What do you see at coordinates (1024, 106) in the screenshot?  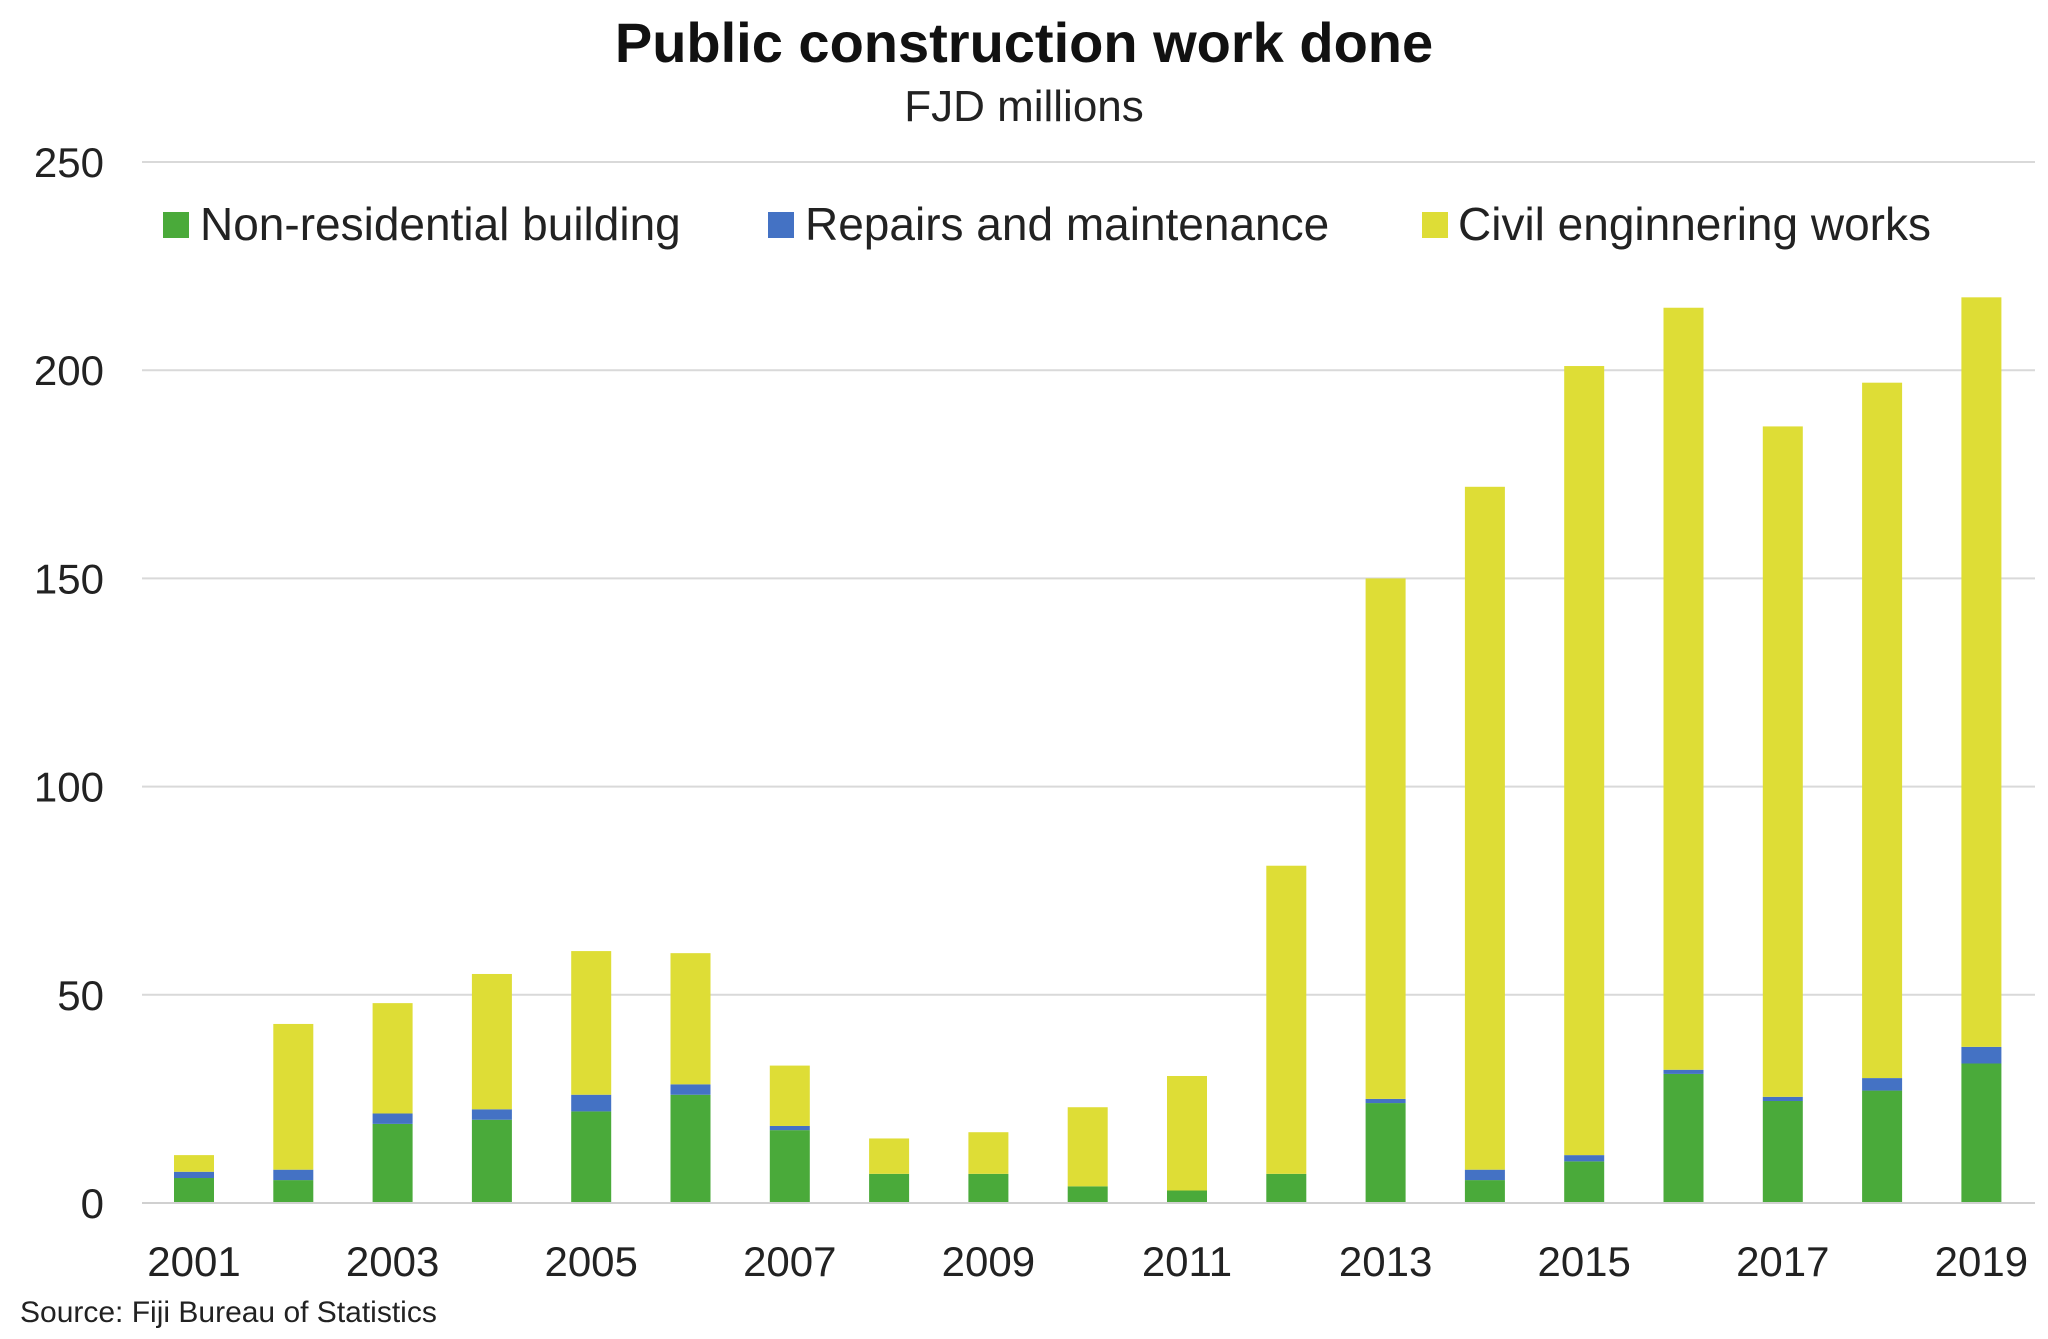 I see `chart-subtitle: FJD millions` at bounding box center [1024, 106].